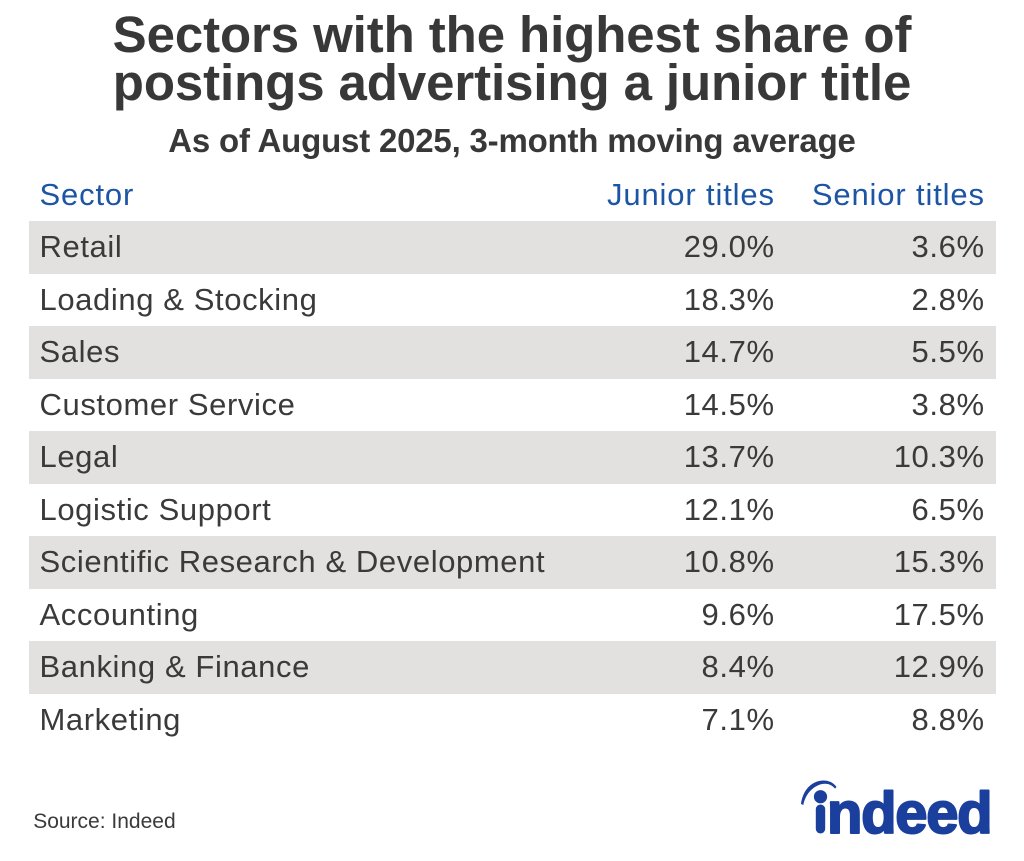  I want to click on svg-text: ndeed, so click(909, 813).